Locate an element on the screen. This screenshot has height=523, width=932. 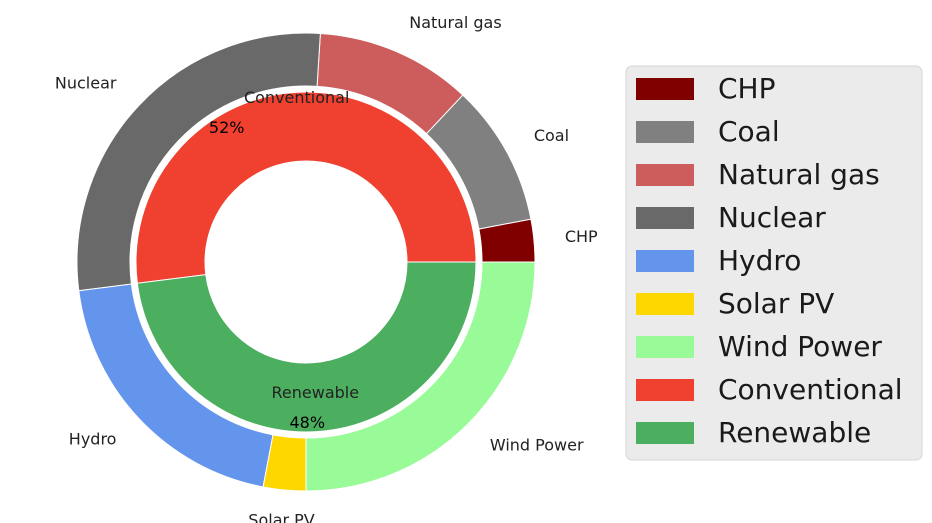
legend-label-conventional: Conventional is located at coordinates (810, 389).